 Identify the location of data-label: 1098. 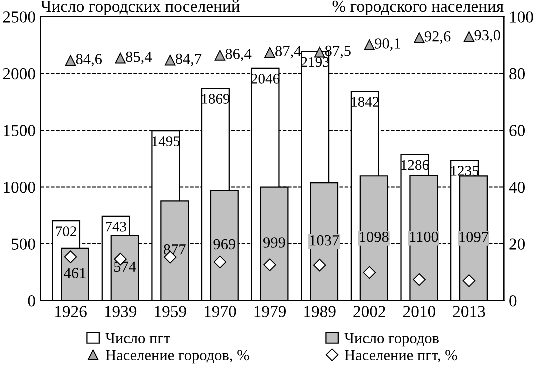
(374, 237).